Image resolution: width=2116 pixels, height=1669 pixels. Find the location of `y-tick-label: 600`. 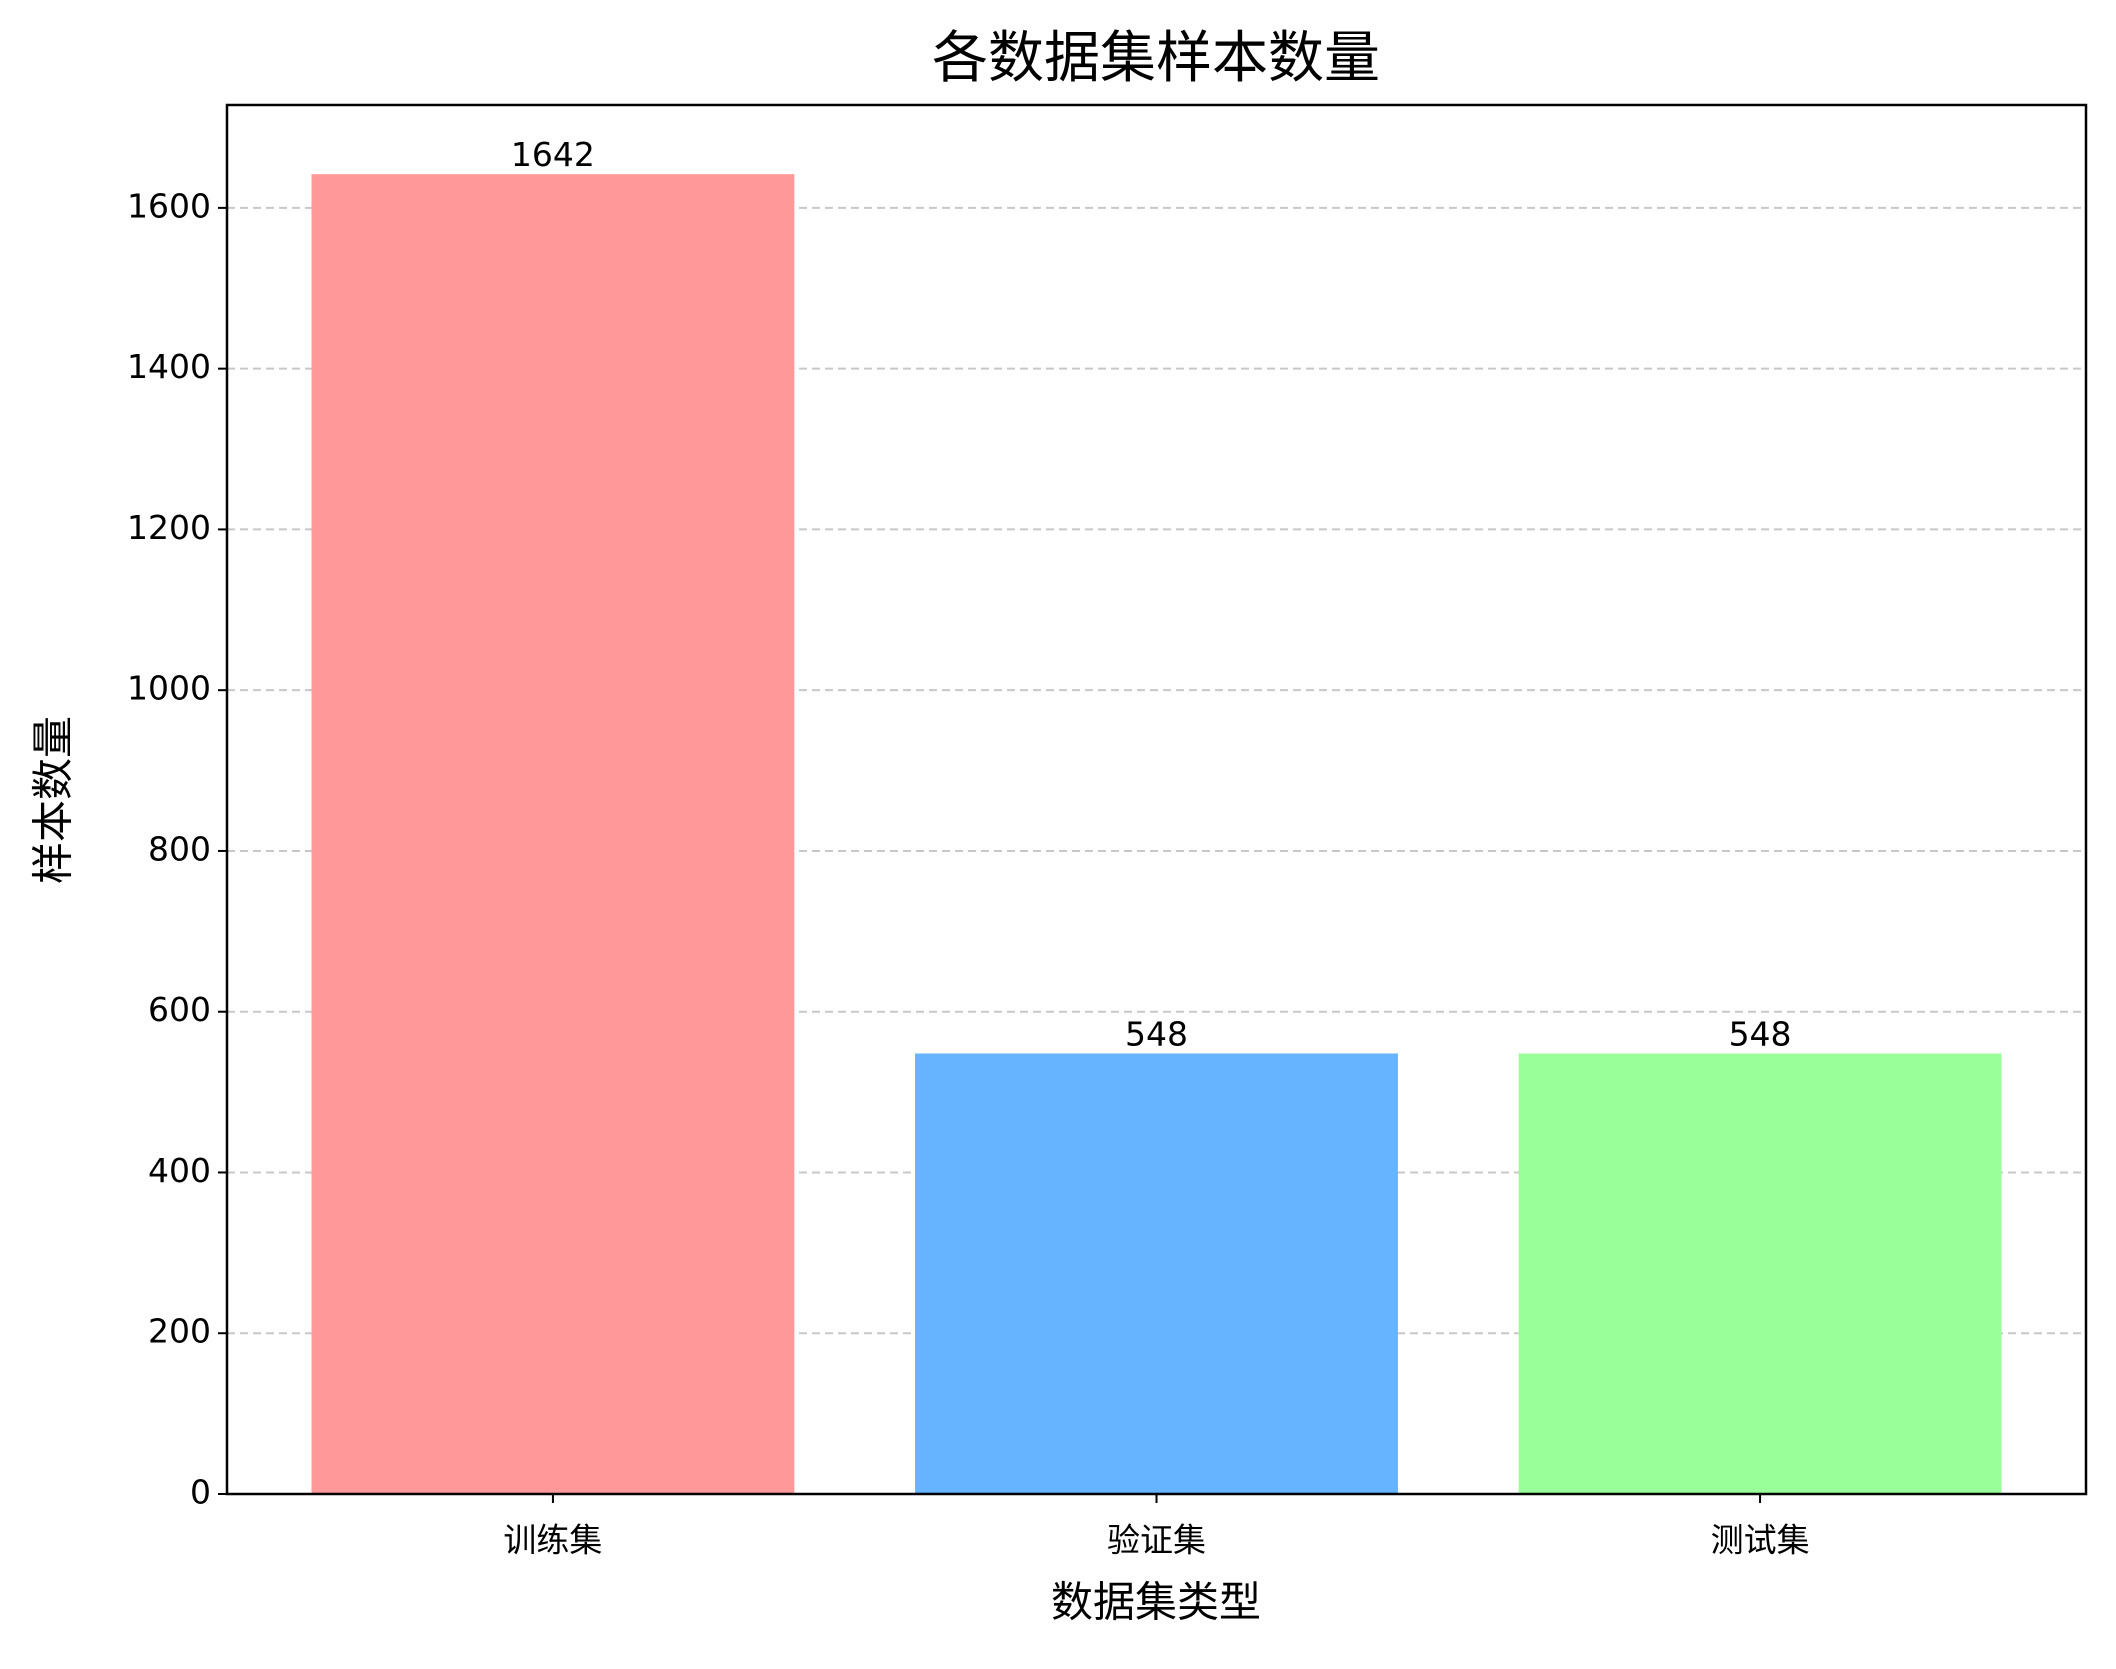

y-tick-label: 600 is located at coordinates (179, 1009).